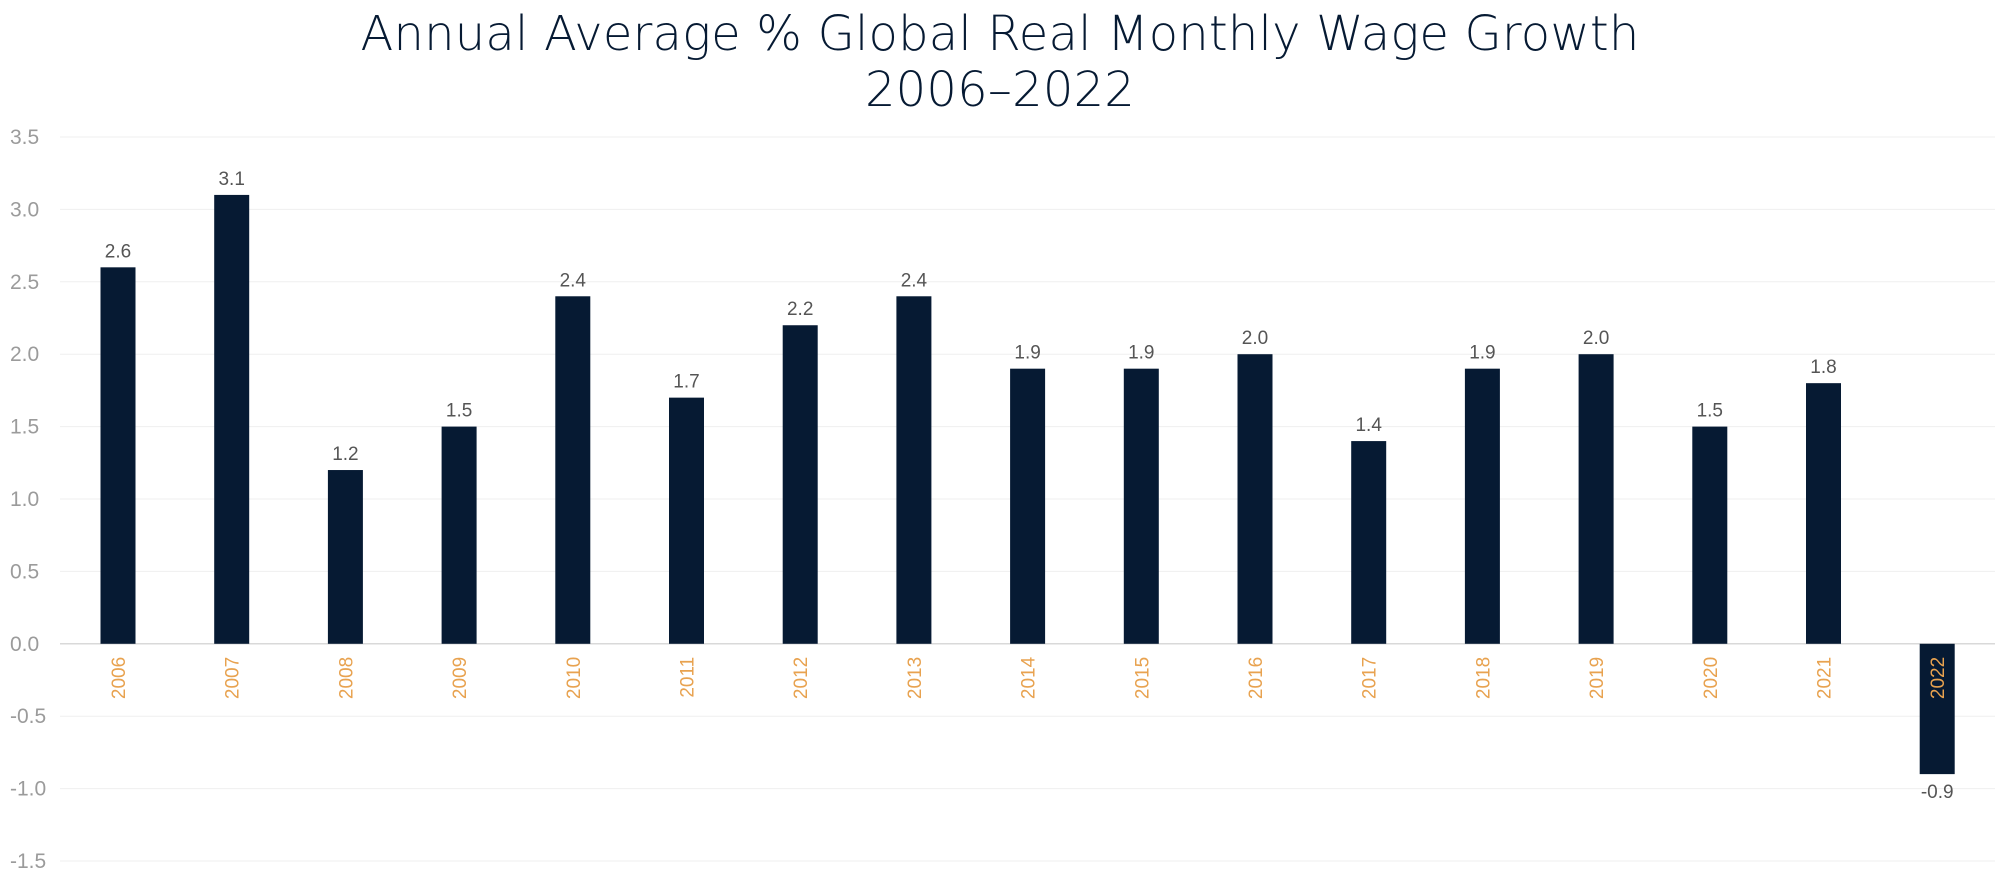 The height and width of the screenshot is (876, 2000). What do you see at coordinates (686, 520) in the screenshot?
I see `bar-2011` at bounding box center [686, 520].